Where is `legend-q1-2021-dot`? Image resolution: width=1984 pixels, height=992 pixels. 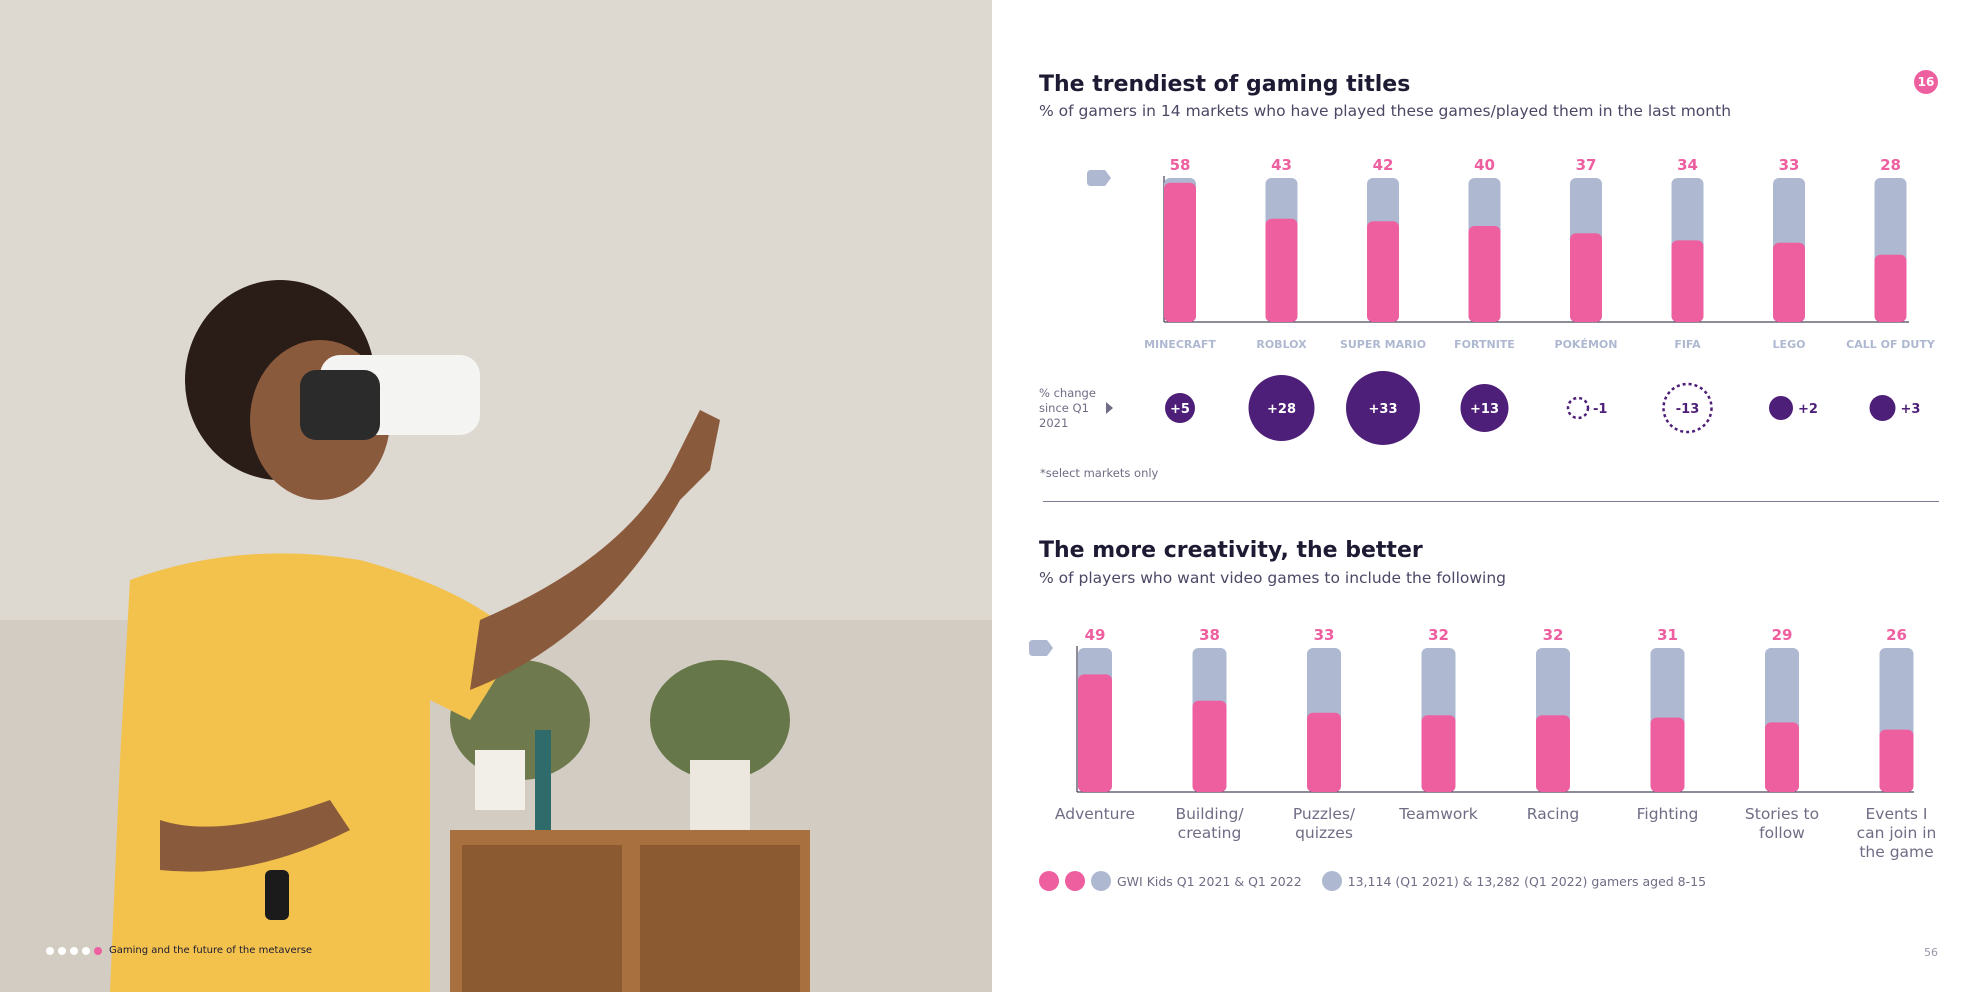
legend-q1-2021-dot is located at coordinates (1049, 881).